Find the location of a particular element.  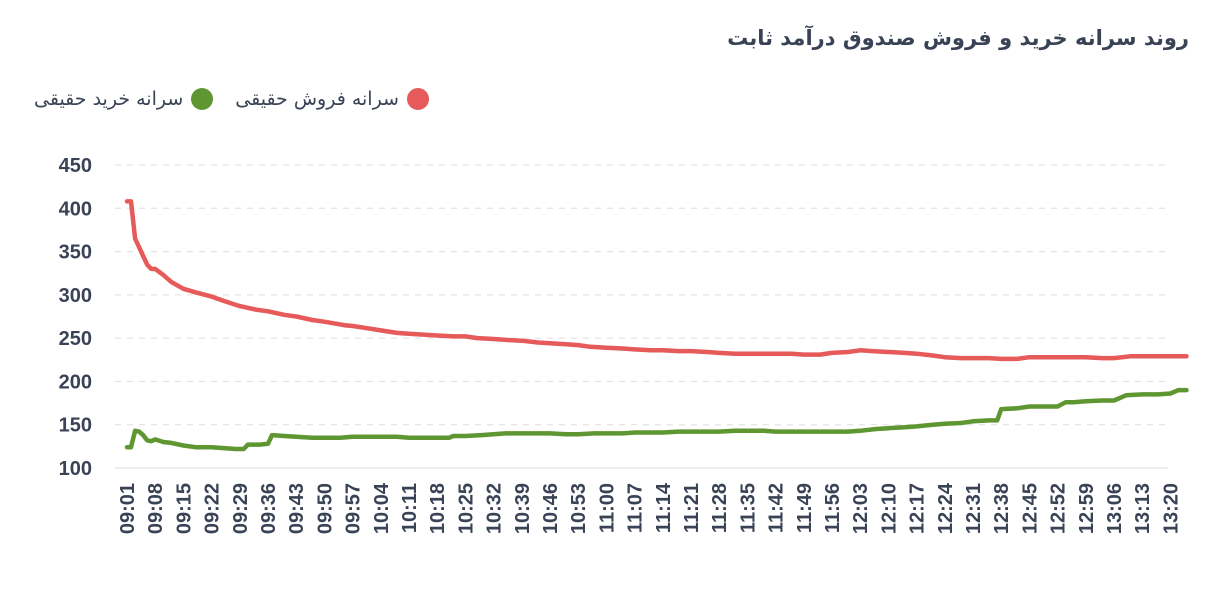

y-tick-label: 150 is located at coordinates (75, 426).